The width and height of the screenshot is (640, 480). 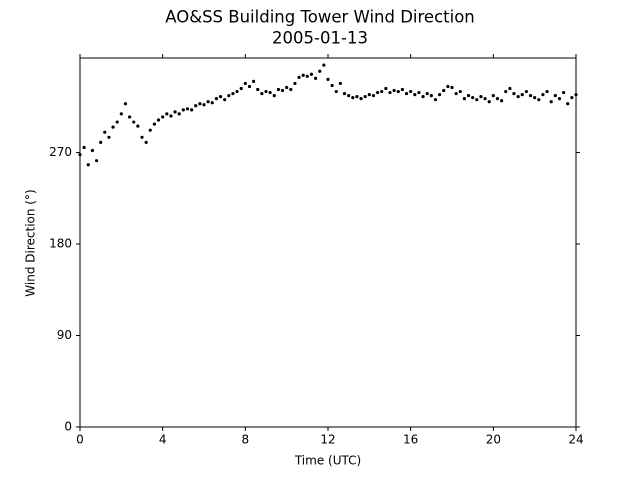 I want to click on x-tick-label: 0, so click(x=80, y=440).